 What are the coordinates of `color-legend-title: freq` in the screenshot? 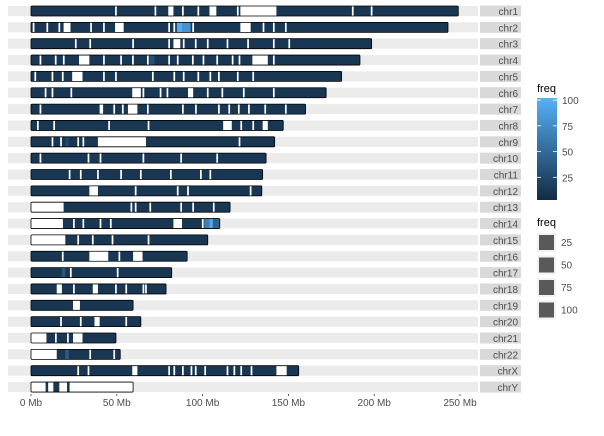 It's located at (546, 89).